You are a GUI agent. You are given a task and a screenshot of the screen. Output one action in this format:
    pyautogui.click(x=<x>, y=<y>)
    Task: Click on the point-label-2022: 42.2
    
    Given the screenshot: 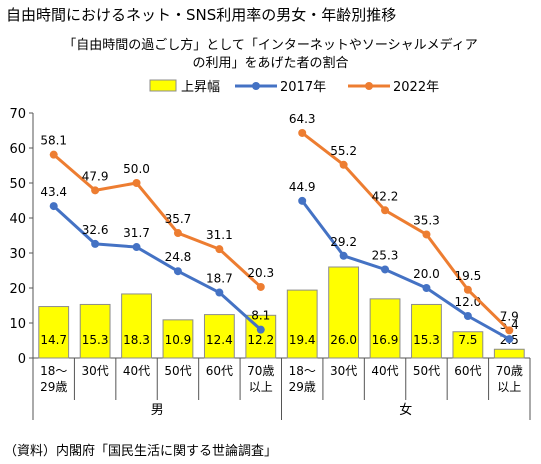 What is the action you would take?
    pyautogui.click(x=385, y=196)
    